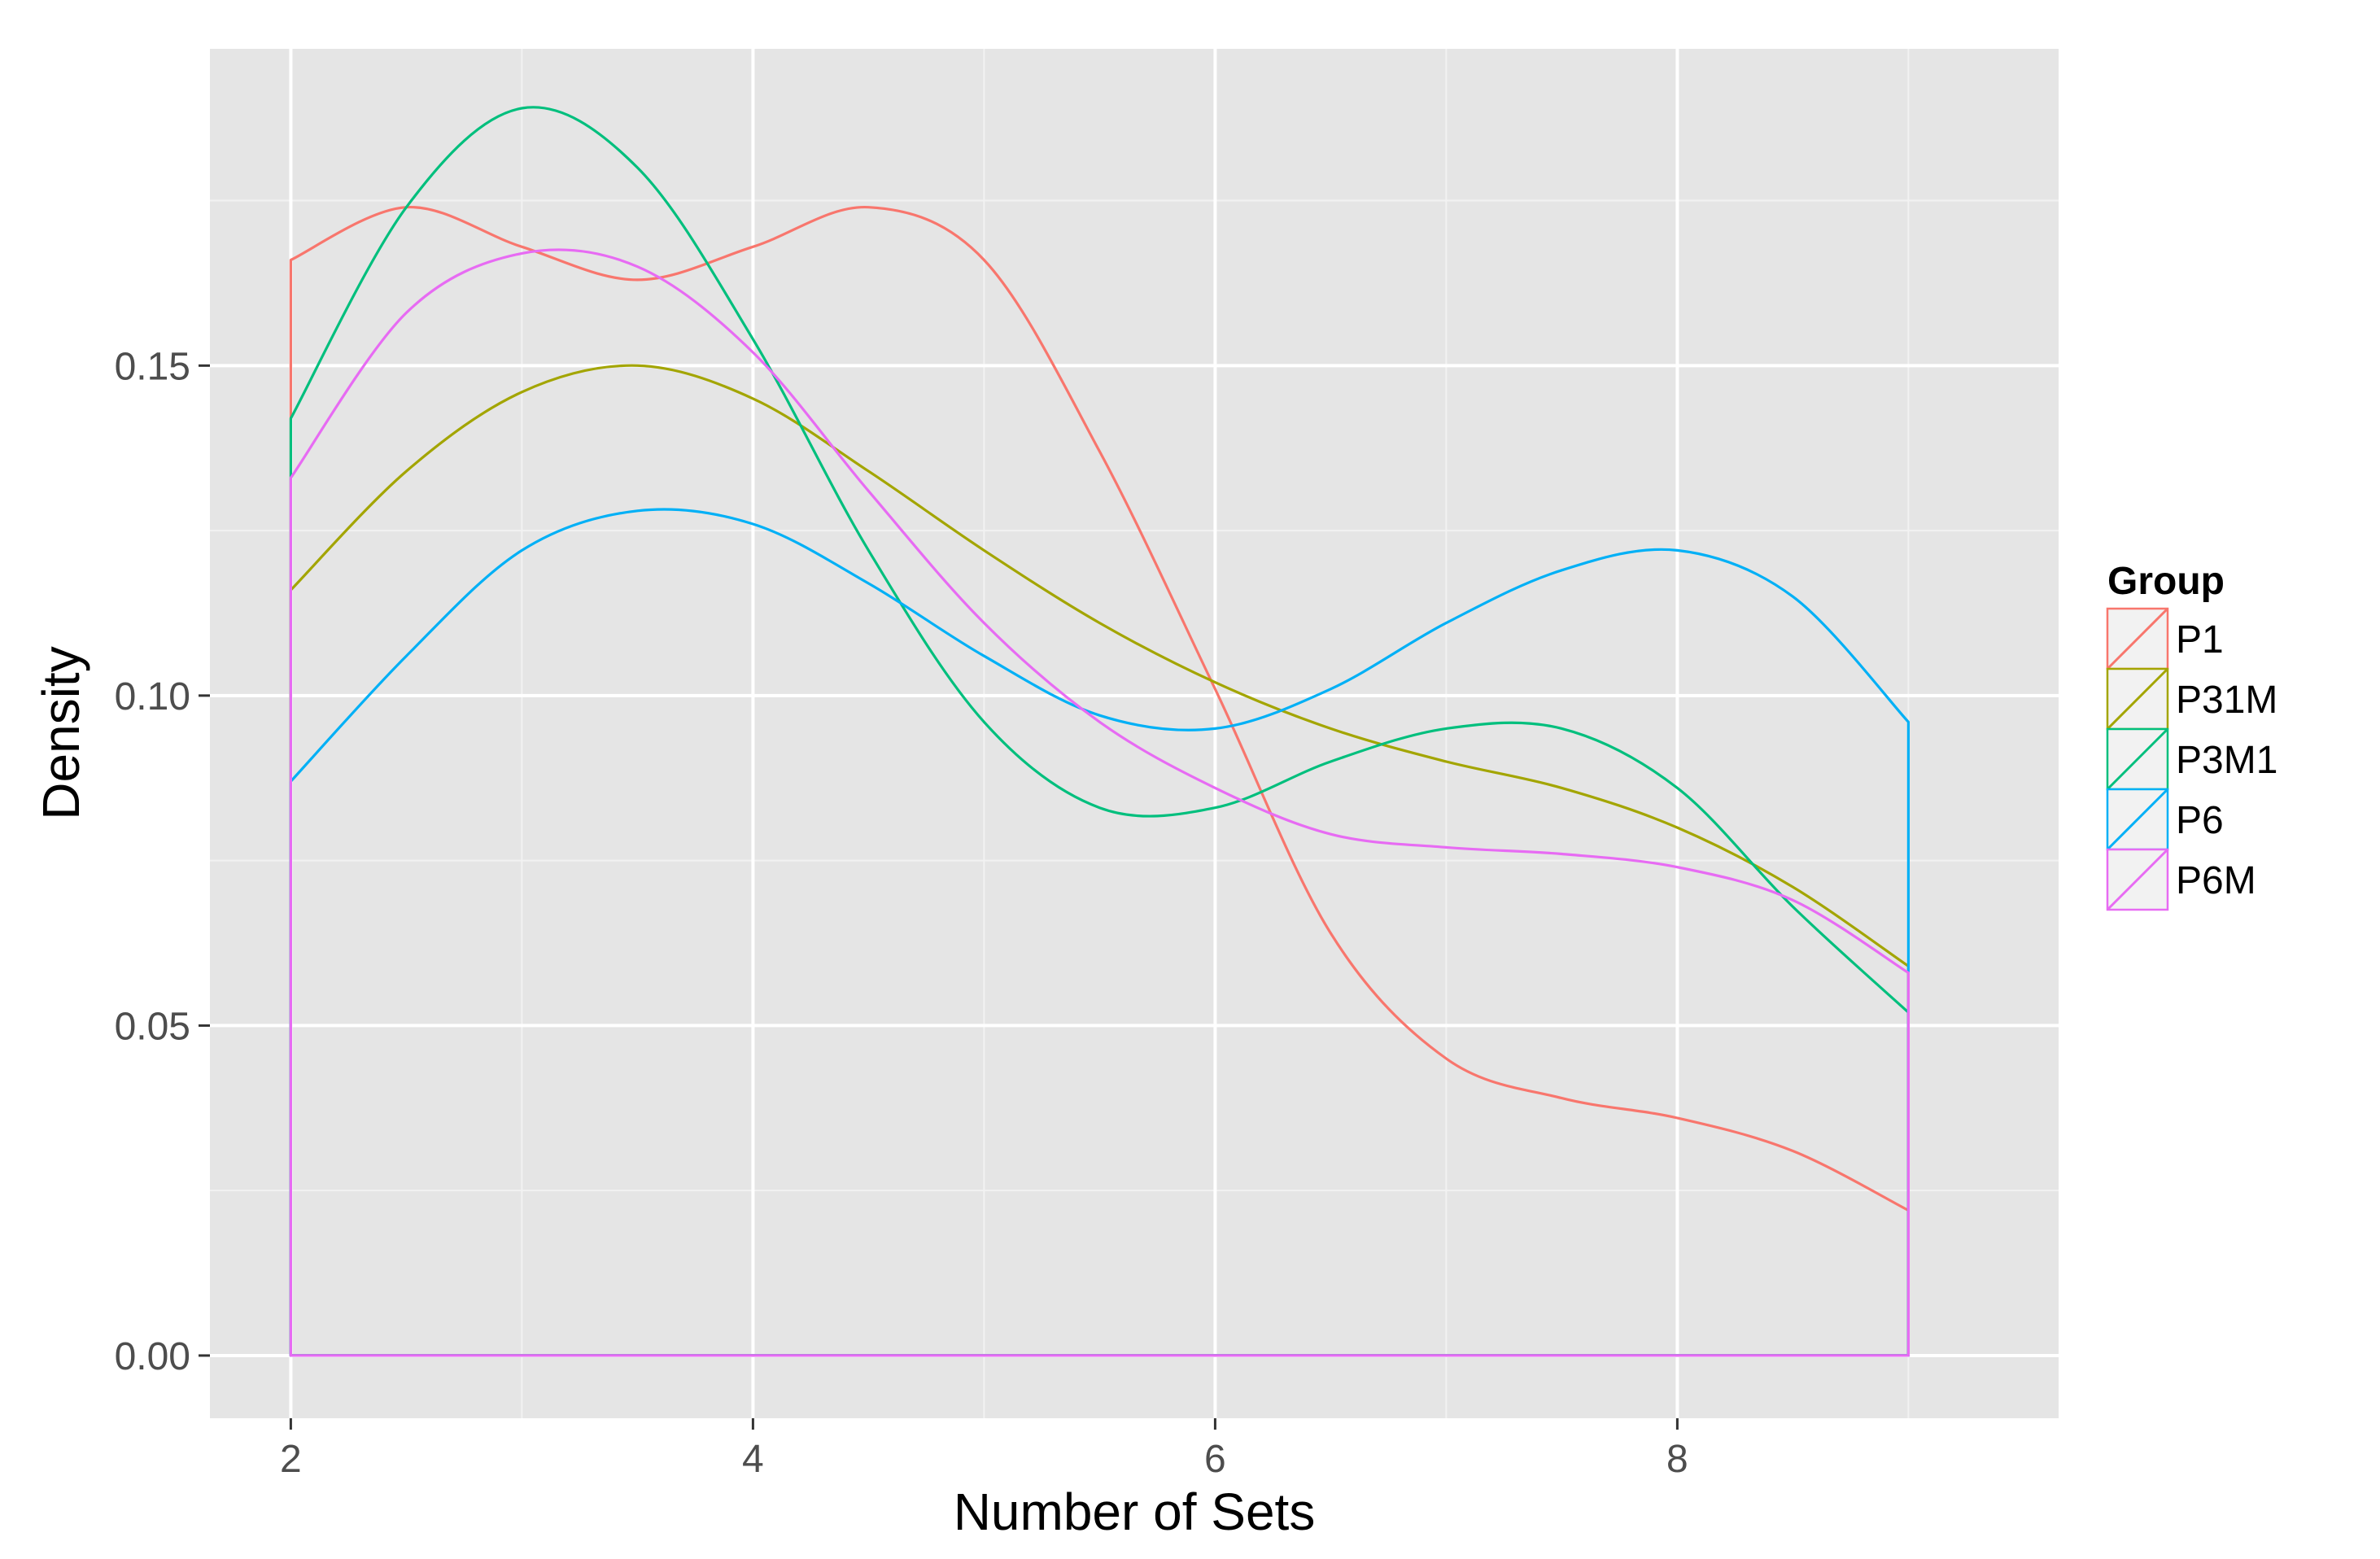 The width and height of the screenshot is (2380, 1559). What do you see at coordinates (153, 366) in the screenshot?
I see `y-tick-label: 0.15` at bounding box center [153, 366].